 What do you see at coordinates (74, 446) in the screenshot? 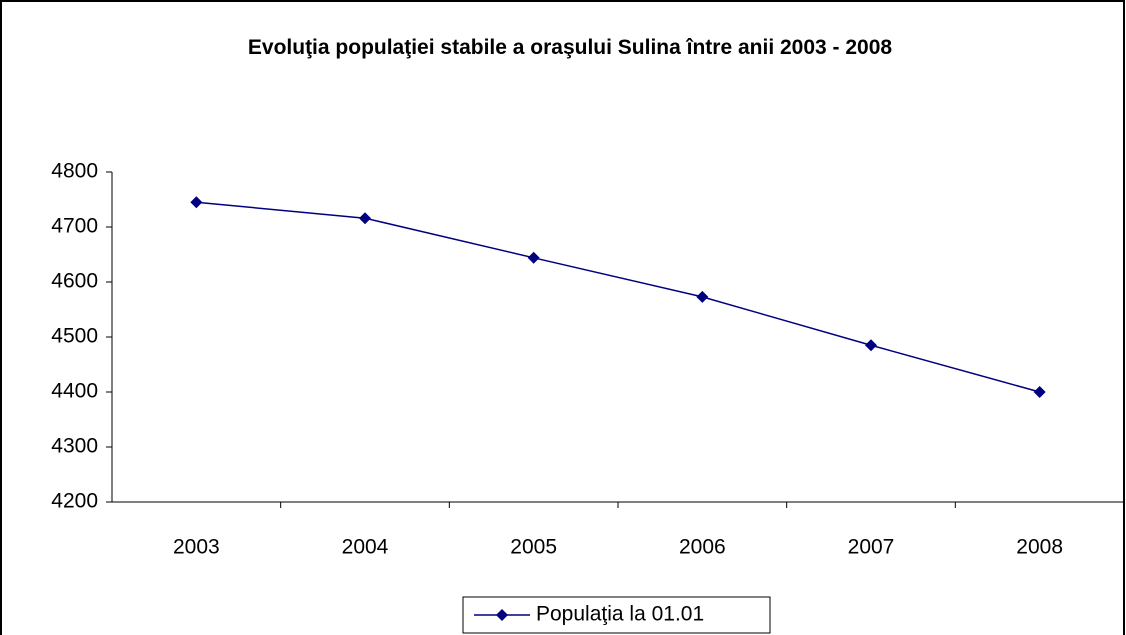
I see `y-tick-label: 4300` at bounding box center [74, 446].